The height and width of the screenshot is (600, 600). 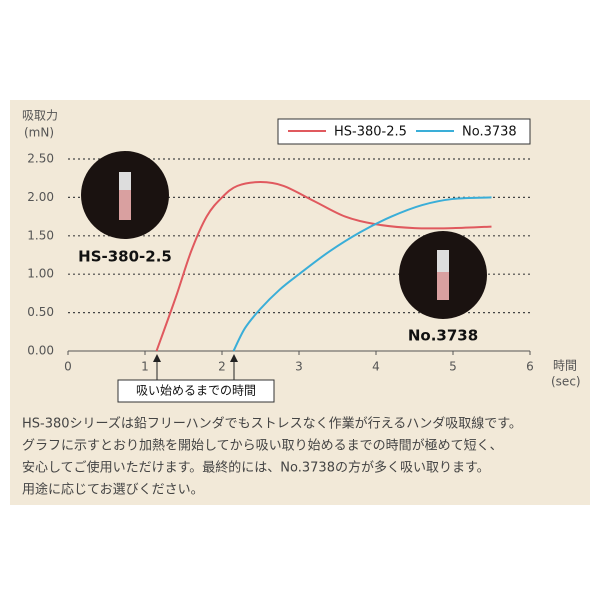 I want to click on description: グラフに示すとおり加熱を開始してから吸い取り始めるまでの時間が極めて短く、, so click(x=262, y=446).